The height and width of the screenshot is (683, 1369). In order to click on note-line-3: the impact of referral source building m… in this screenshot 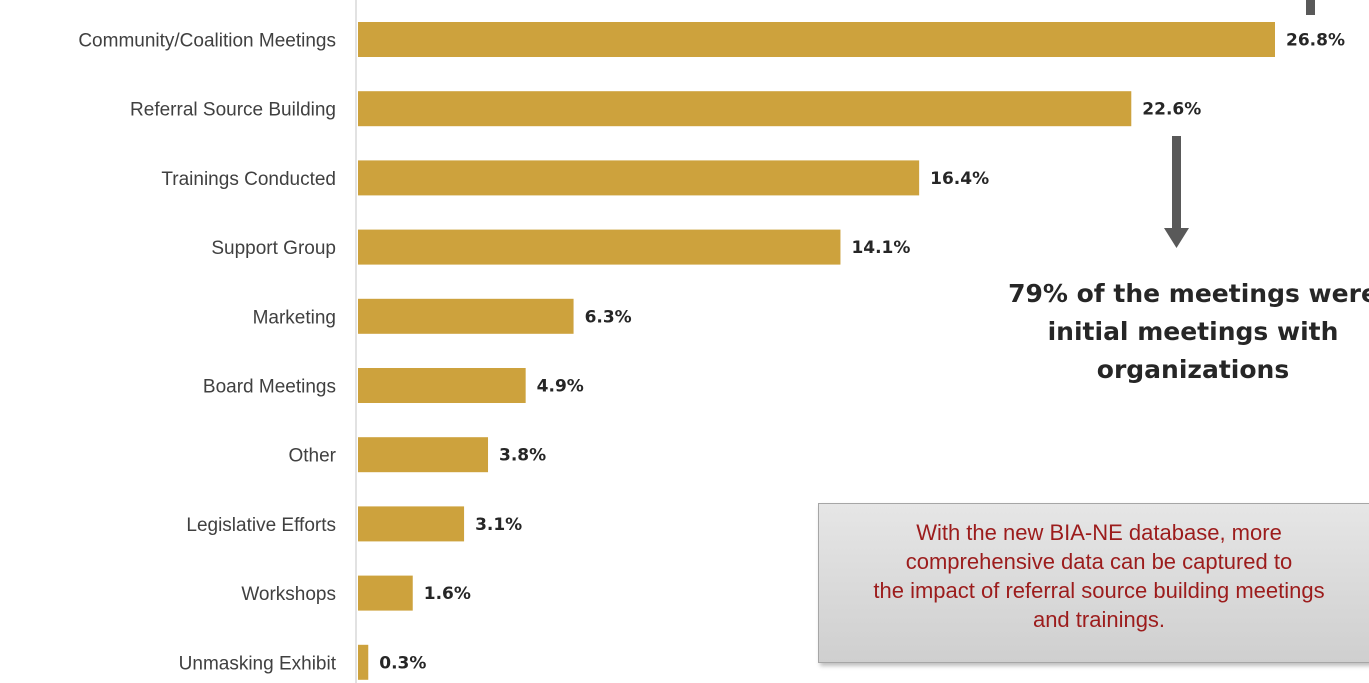, I will do `click(1099, 590)`.